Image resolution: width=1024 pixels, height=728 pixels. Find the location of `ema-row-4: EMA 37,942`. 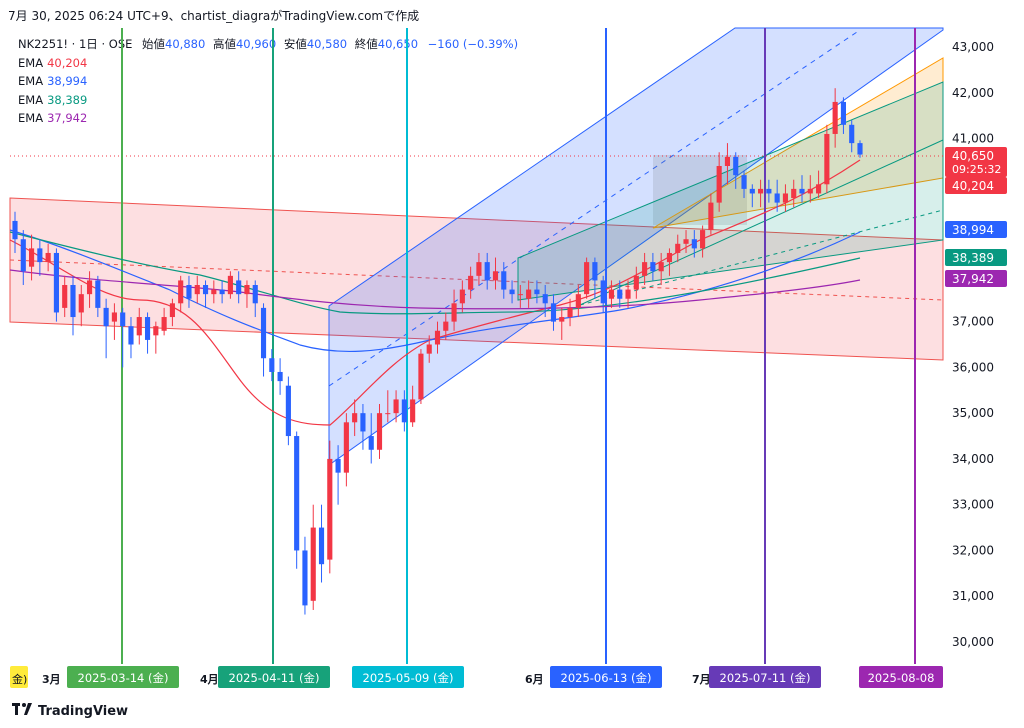

ema-row-4: EMA 37,942 is located at coordinates (268, 118).